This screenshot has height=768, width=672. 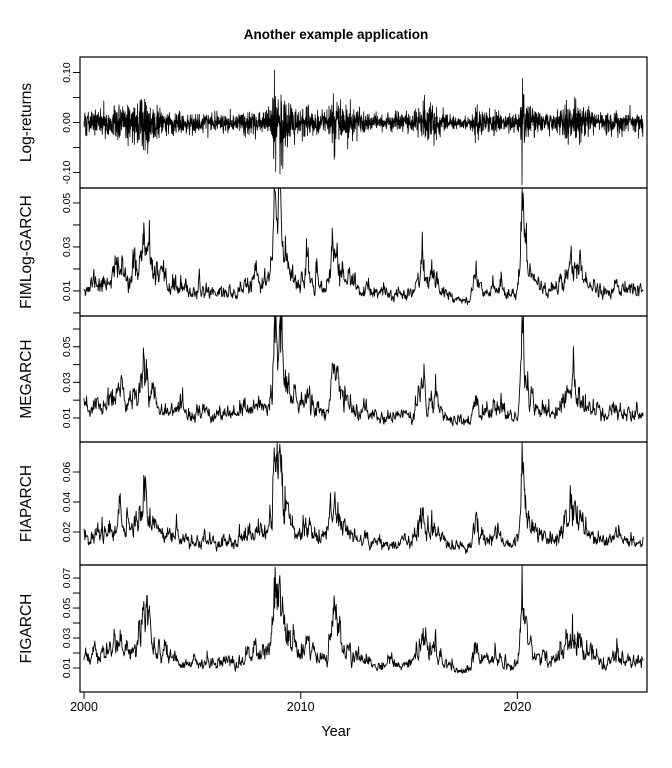 What do you see at coordinates (67, 172) in the screenshot?
I see `y-tick-label: -0.10` at bounding box center [67, 172].